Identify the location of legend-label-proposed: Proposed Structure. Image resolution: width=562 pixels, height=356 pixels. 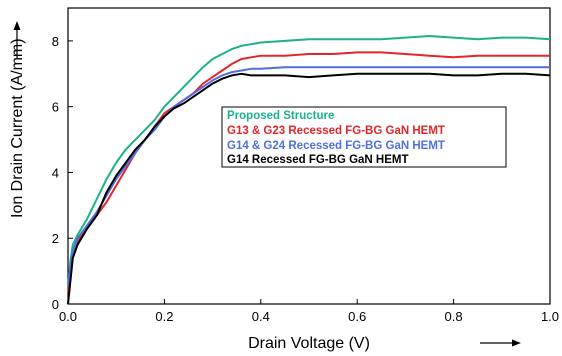
(280, 116).